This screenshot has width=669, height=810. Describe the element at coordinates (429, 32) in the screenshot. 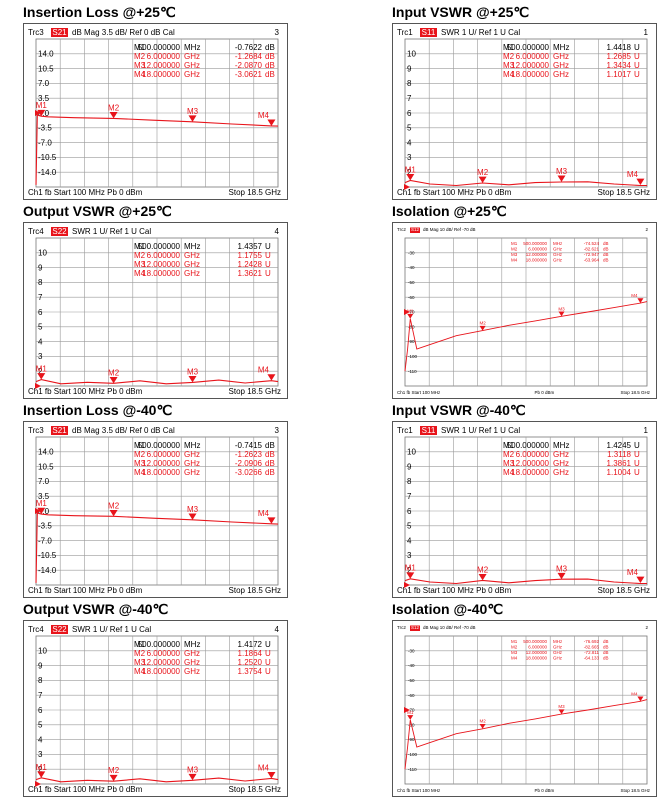

I see `param-label: S11` at that location.